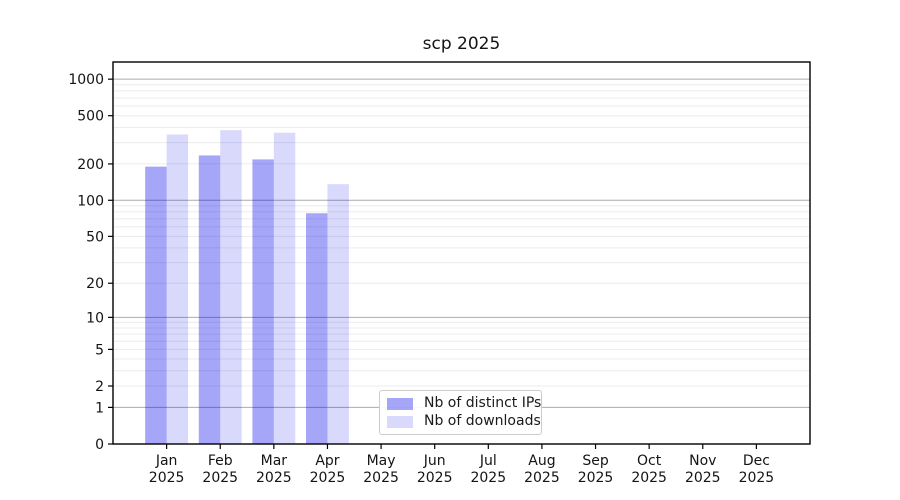 This screenshot has width=900, height=500. I want to click on y-tick-label: 1000, so click(86, 80).